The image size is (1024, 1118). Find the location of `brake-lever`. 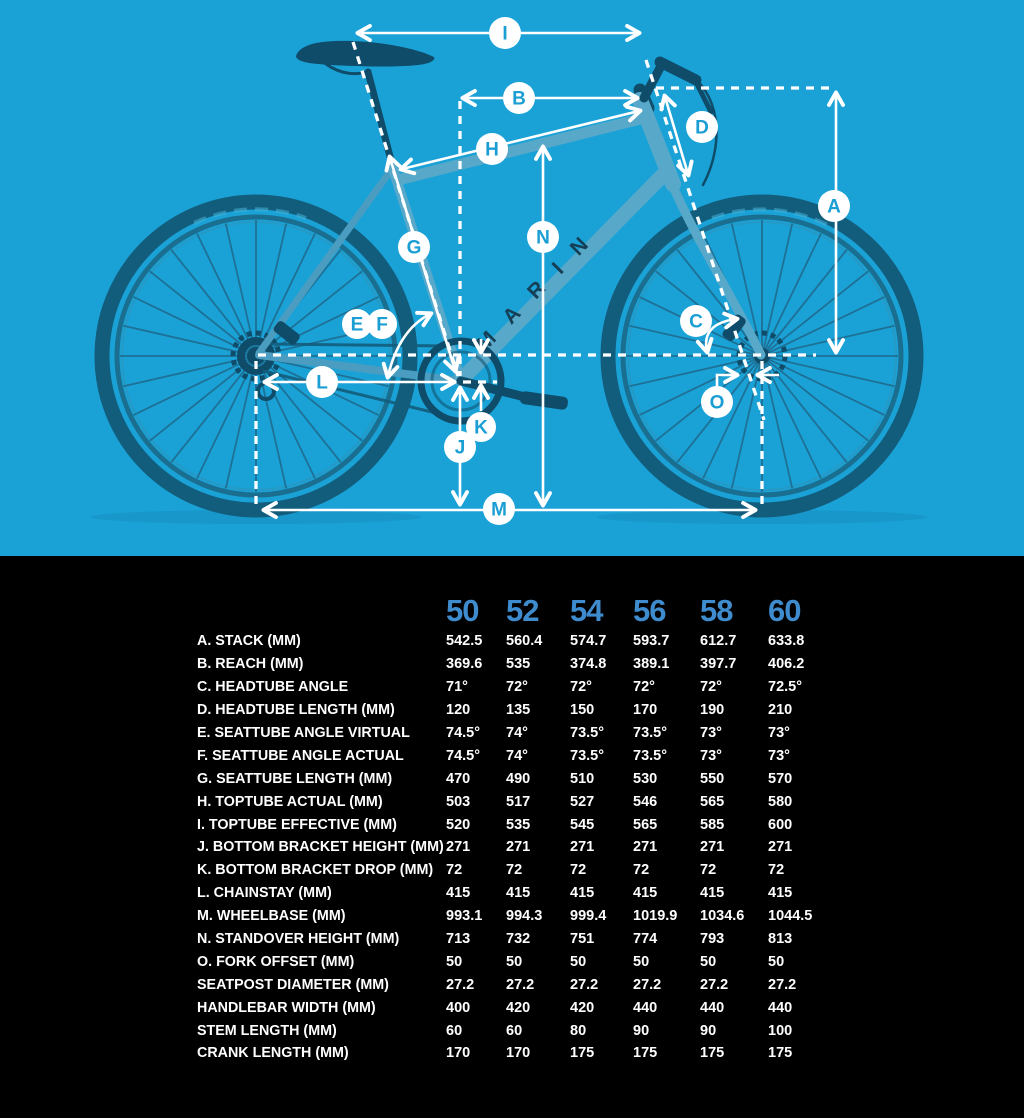

brake-lever is located at coordinates (703, 97).